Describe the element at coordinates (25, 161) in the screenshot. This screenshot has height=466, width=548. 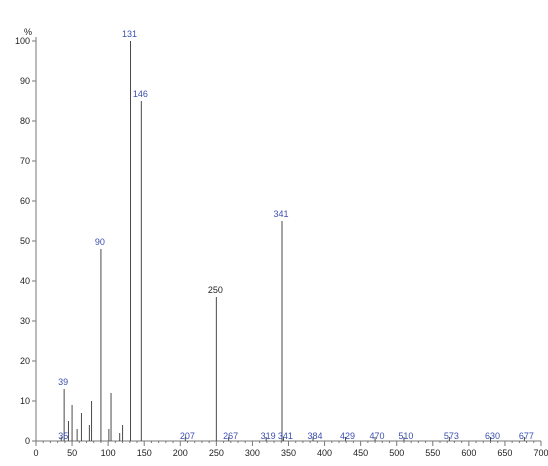
I see `y-tick-label: 70` at that location.